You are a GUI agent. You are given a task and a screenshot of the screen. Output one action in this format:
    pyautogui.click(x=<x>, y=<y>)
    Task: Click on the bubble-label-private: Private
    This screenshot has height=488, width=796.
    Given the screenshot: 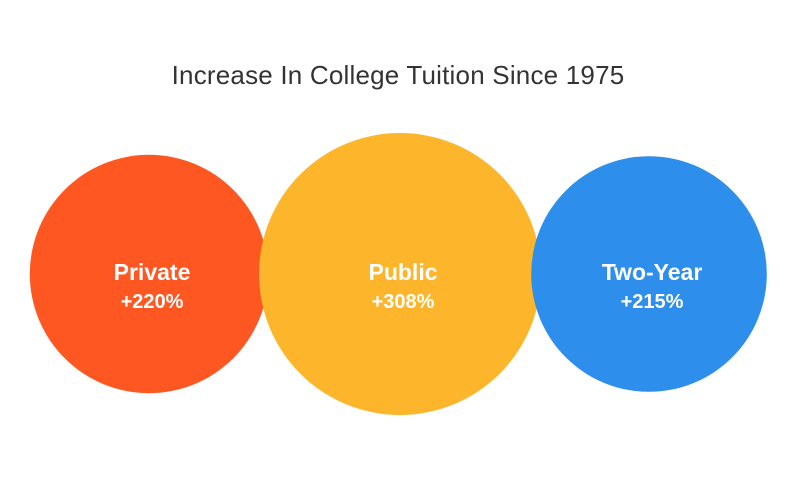 What is the action you would take?
    pyautogui.click(x=152, y=272)
    